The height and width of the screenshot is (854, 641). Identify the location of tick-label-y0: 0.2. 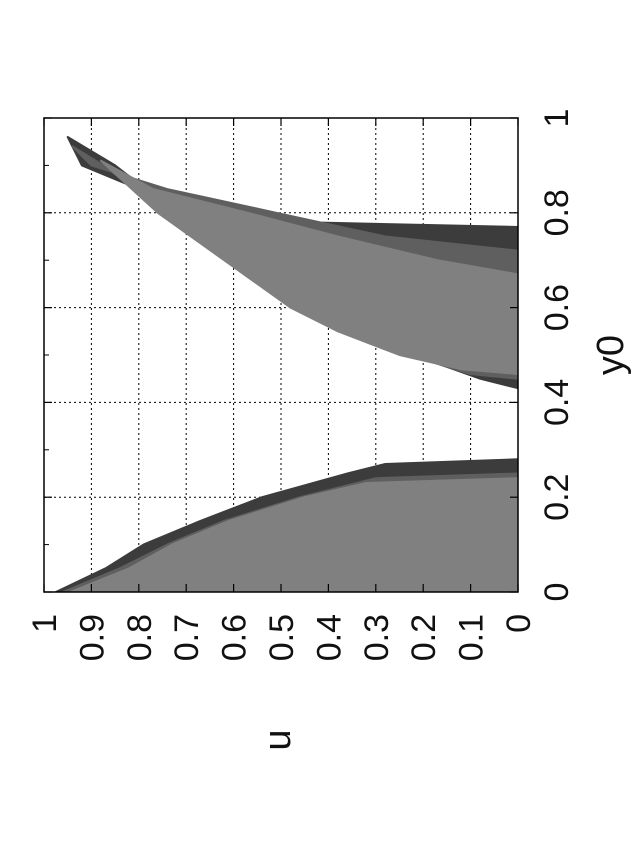
(557, 497).